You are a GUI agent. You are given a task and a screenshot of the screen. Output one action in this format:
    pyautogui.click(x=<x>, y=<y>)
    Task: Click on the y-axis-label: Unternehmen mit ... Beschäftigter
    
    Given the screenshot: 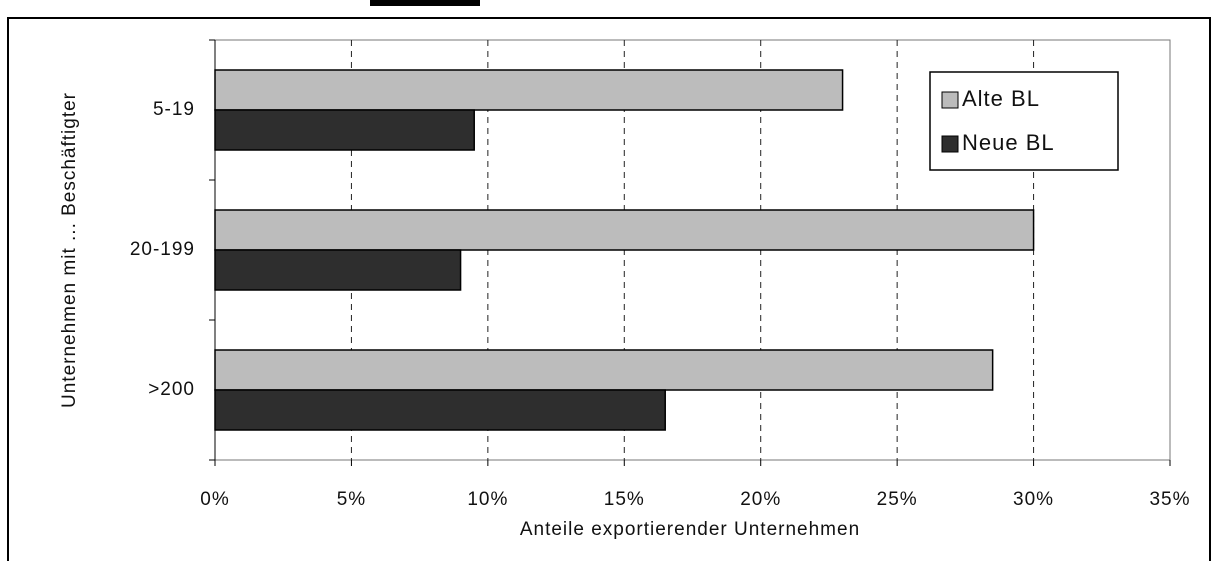 What is the action you would take?
    pyautogui.click(x=69, y=250)
    